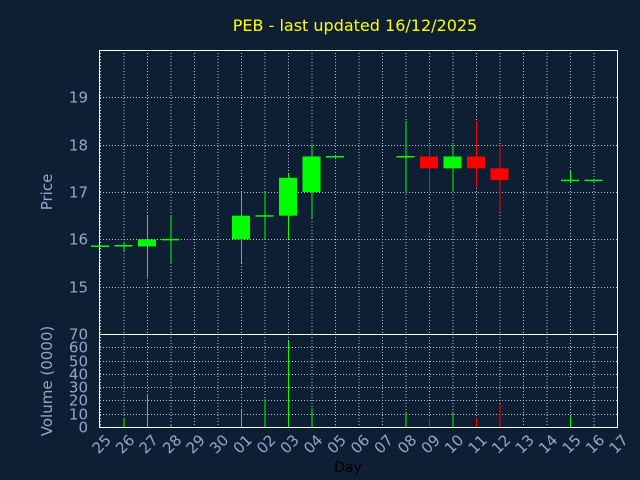  What do you see at coordinates (219, 444) in the screenshot?
I see `x-tick-label: 30` at bounding box center [219, 444].